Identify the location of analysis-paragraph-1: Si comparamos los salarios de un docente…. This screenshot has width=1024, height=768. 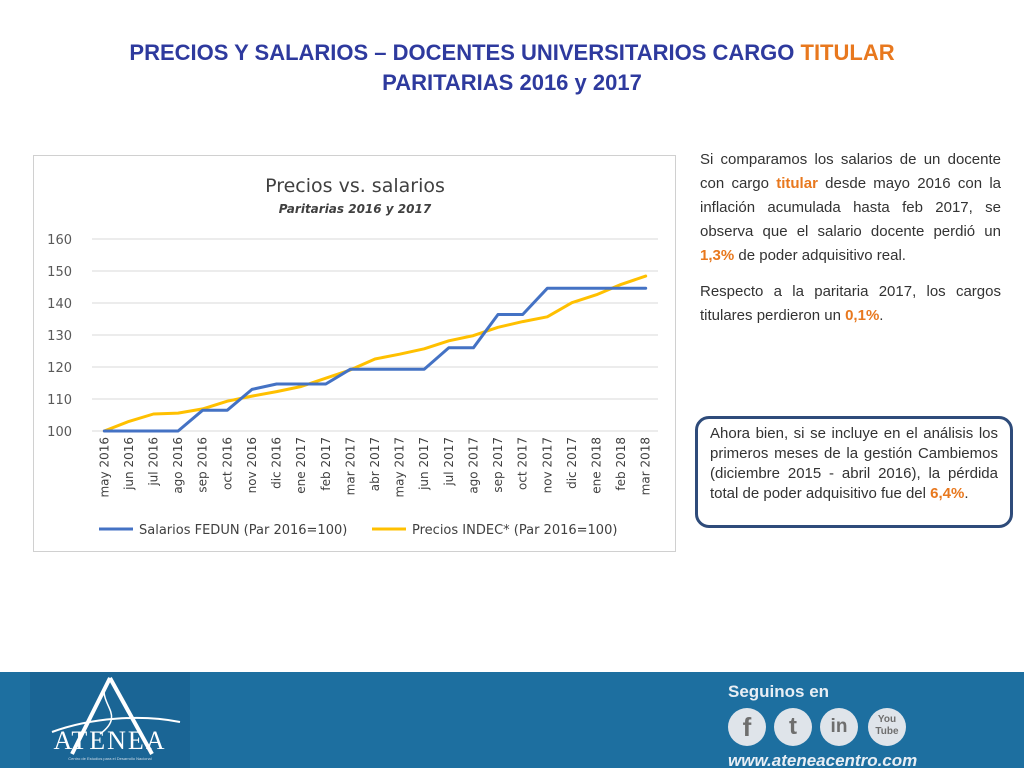
(850, 208).